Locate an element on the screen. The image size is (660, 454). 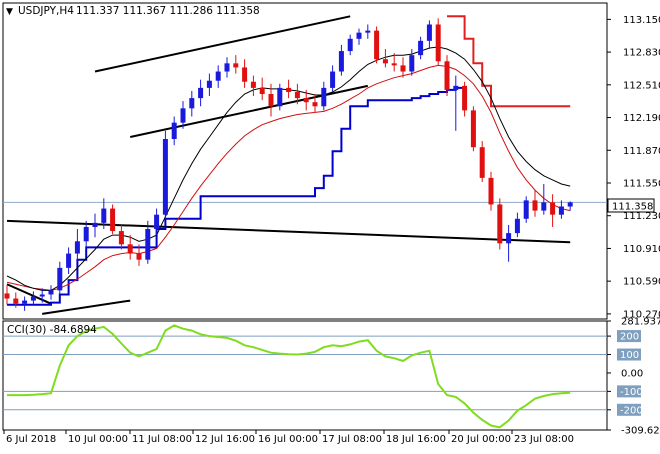
price-tick-label: 112.830 is located at coordinates (641, 53).